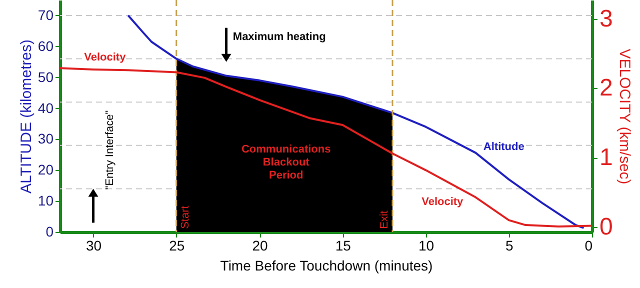 Image resolution: width=640 pixels, height=288 pixels. Describe the element at coordinates (110, 150) in the screenshot. I see `annotation: "Entry Interface"` at that location.